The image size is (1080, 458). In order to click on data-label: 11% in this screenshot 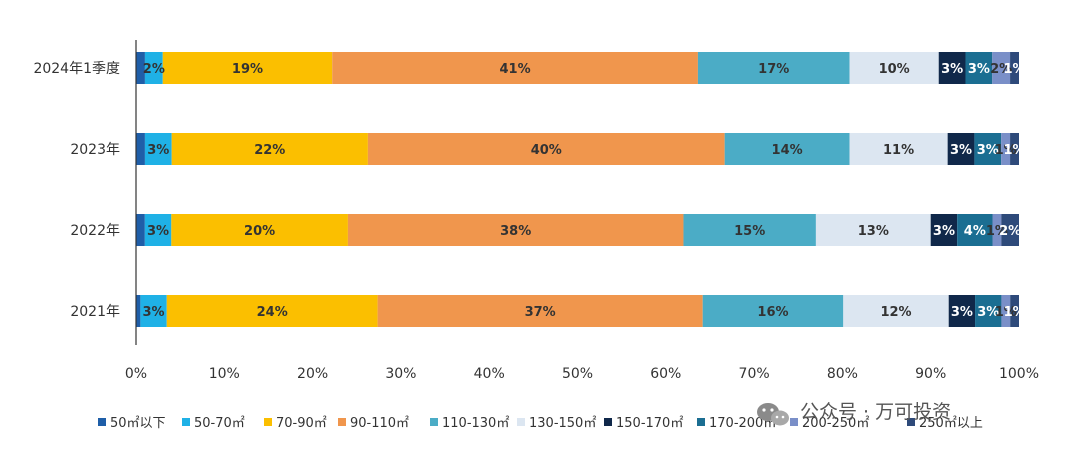, I will do `click(898, 150)`.